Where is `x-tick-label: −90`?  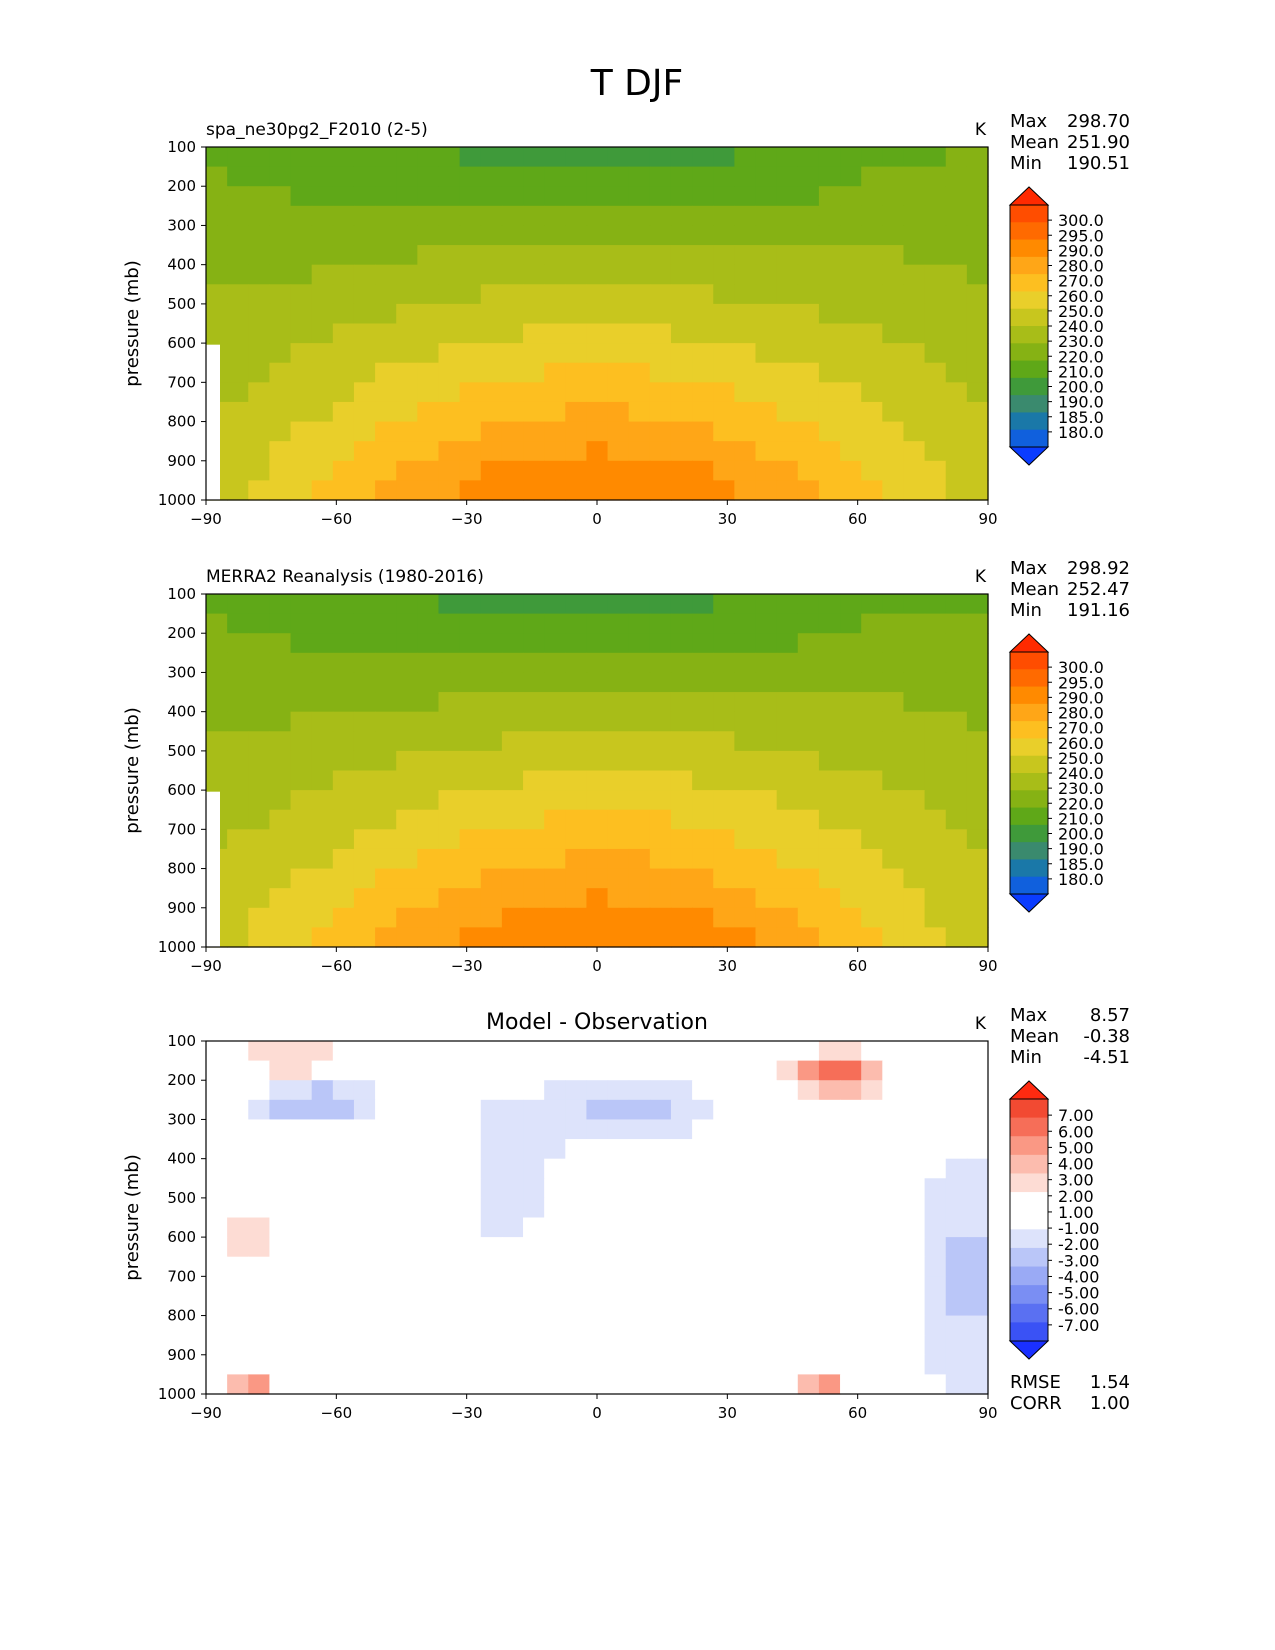 x-tick-label: −90 is located at coordinates (206, 1413).